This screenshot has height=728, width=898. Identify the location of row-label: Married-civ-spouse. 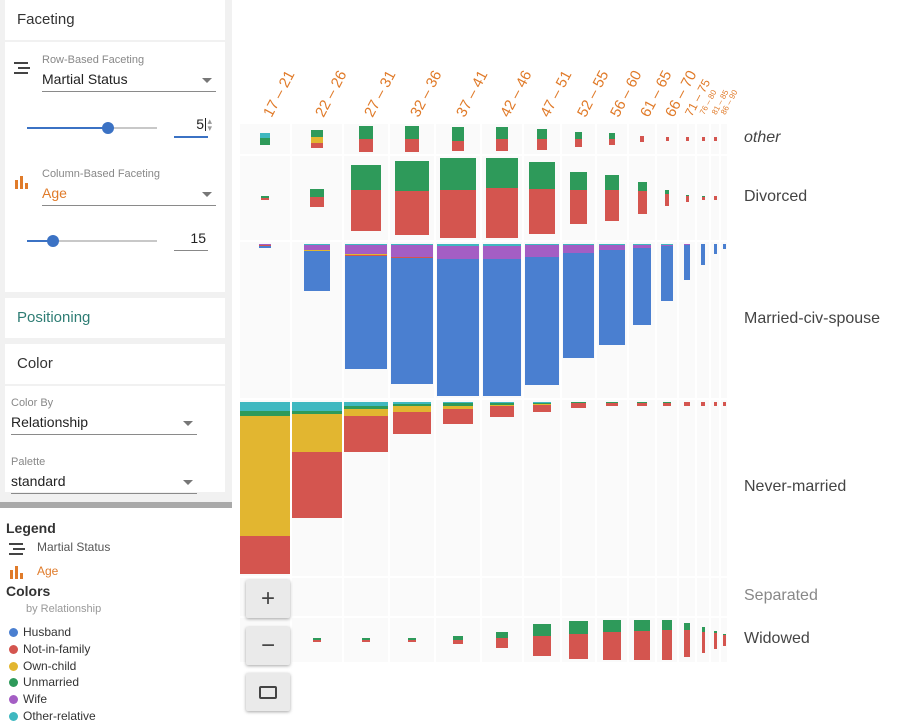
(812, 318).